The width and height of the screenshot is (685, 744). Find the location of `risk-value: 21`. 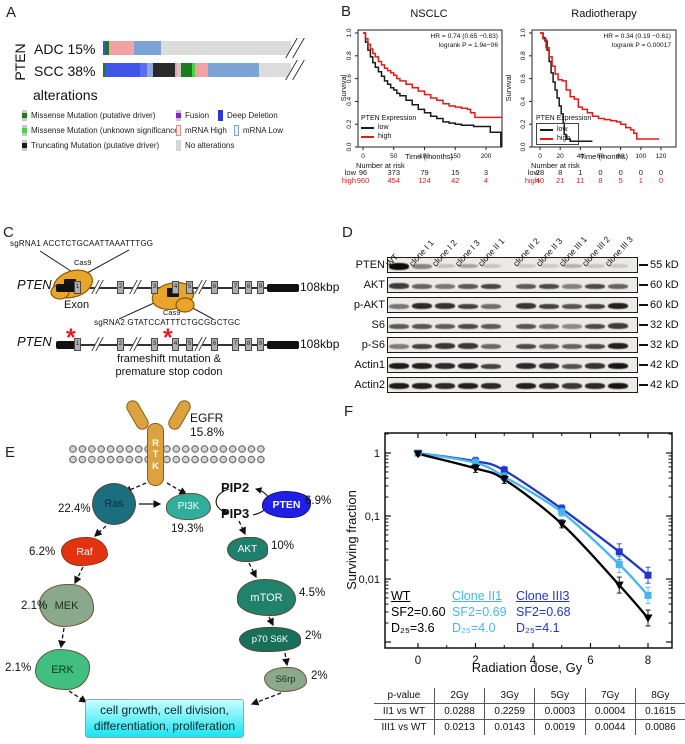

risk-value: 21 is located at coordinates (560, 180).